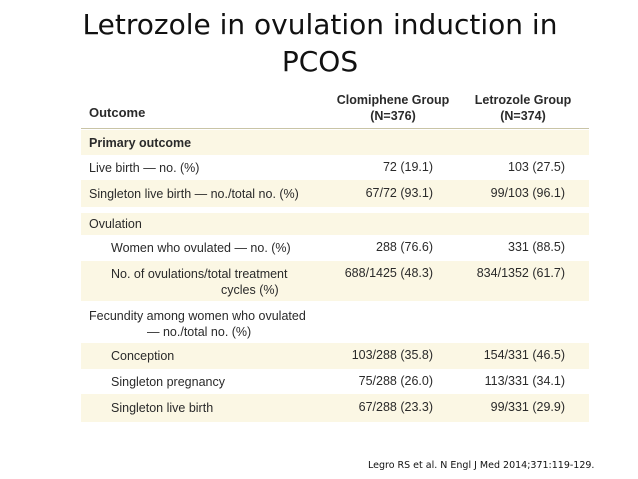  What do you see at coordinates (523, 116) in the screenshot?
I see `header-letrozole-n: (N=374)` at bounding box center [523, 116].